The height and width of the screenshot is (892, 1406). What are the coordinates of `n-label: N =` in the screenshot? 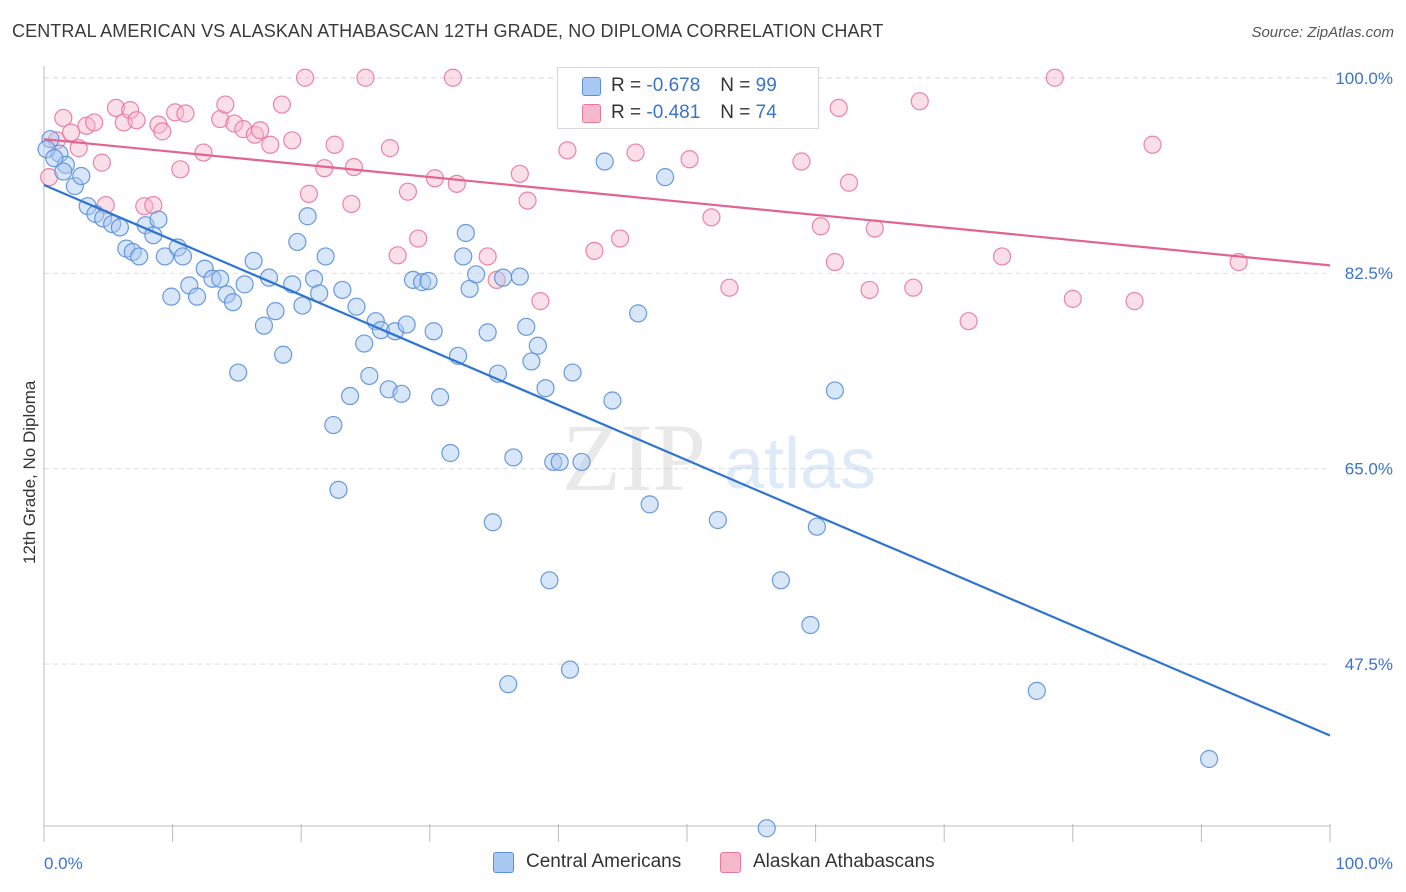 It's located at (735, 112).